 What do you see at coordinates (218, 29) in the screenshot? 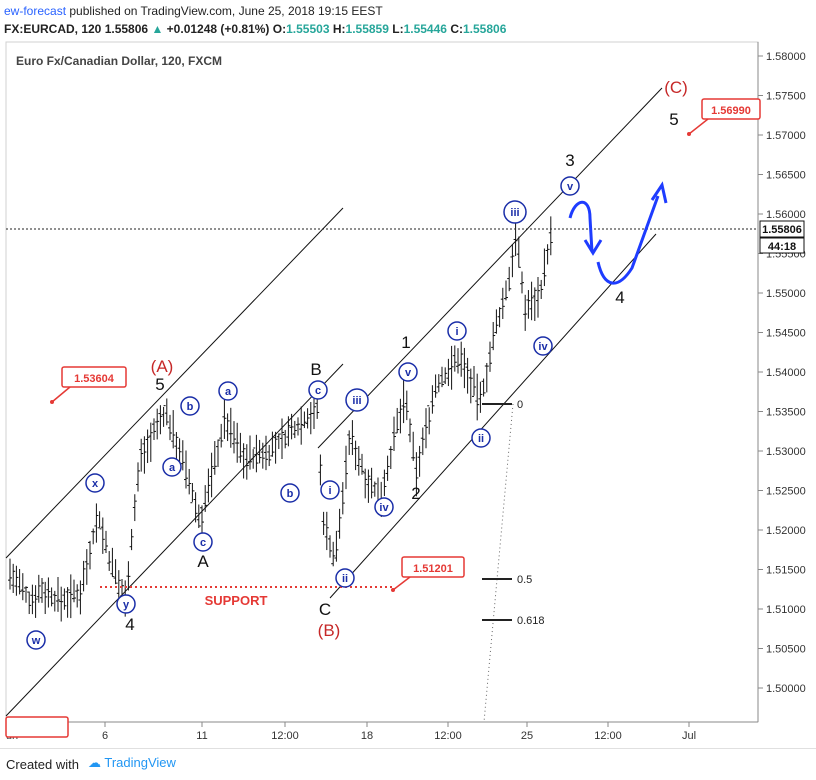
I see `change: +0.01248 (+0.81%)` at bounding box center [218, 29].